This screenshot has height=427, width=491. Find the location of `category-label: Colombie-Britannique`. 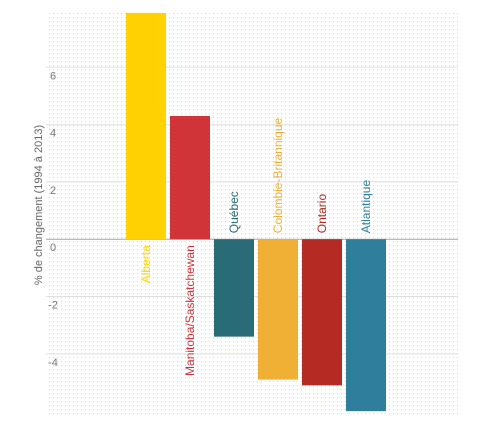

category-label: Colombie-Britannique is located at coordinates (278, 175).